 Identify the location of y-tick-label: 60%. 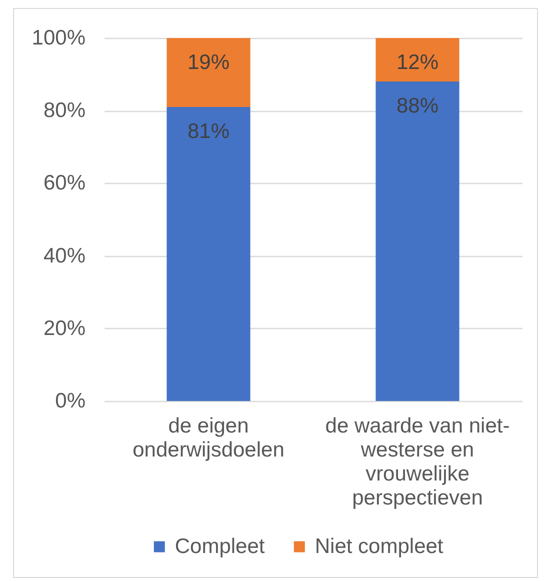
(64, 183).